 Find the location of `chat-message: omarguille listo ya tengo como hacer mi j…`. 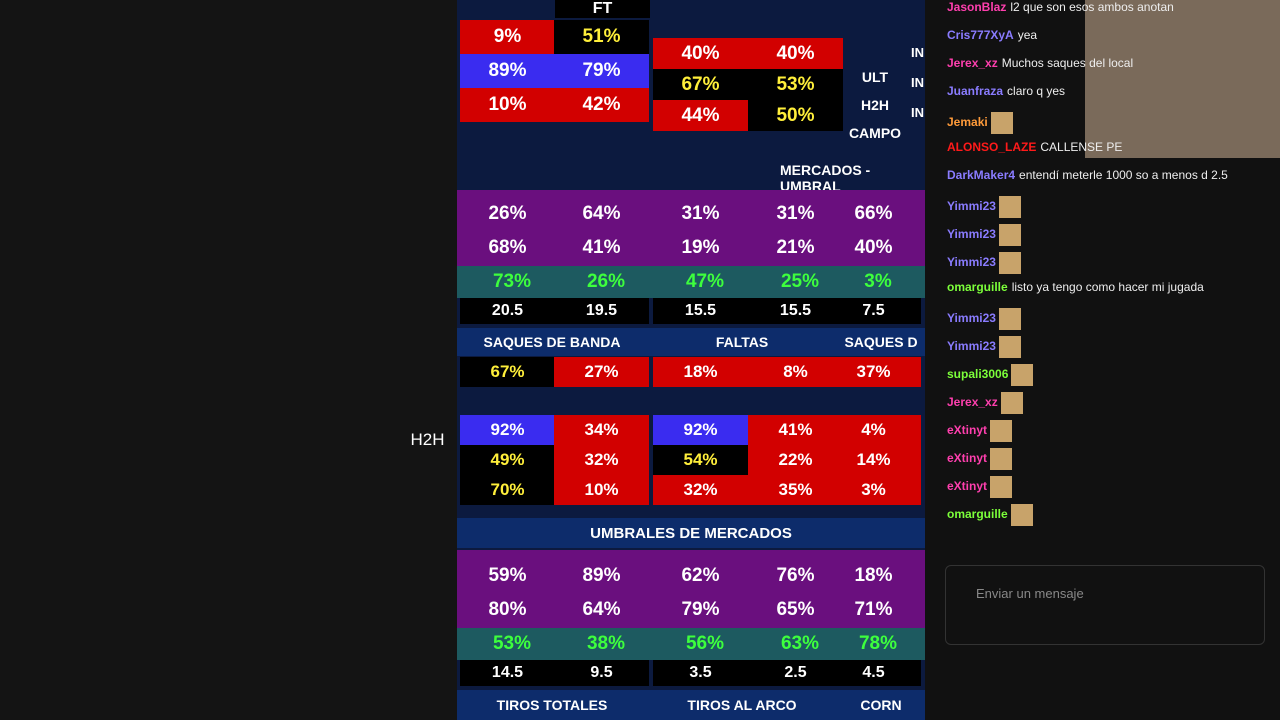

chat-message: omarguille listo ya tengo como hacer mi j… is located at coordinates (1102, 292).